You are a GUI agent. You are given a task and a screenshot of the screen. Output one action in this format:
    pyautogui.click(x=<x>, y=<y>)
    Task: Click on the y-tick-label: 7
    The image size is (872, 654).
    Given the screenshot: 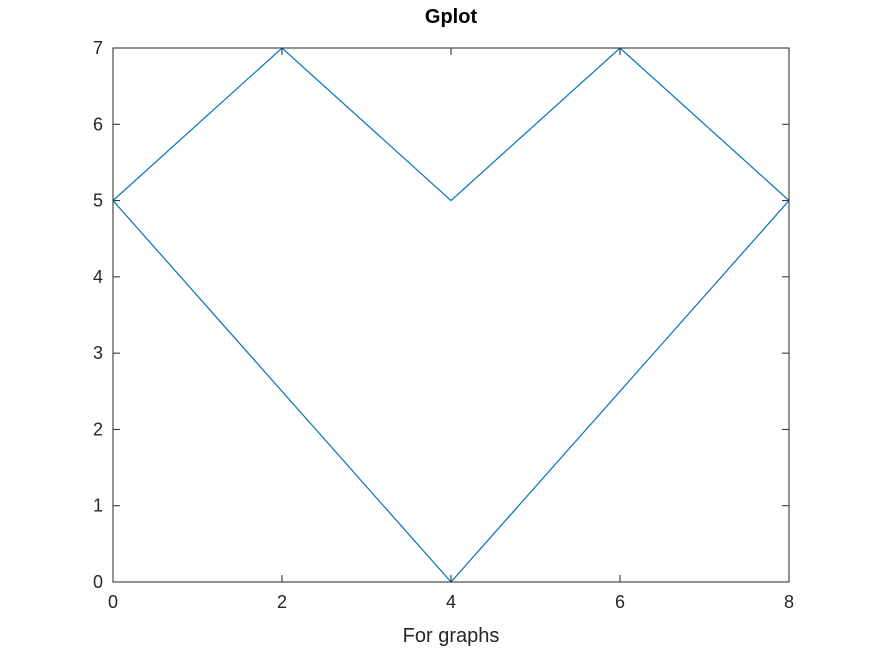 What is the action you would take?
    pyautogui.click(x=98, y=48)
    